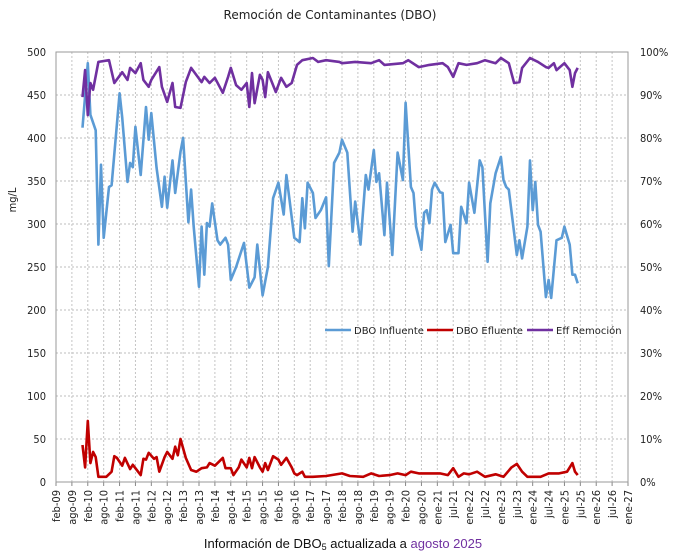 The width and height of the screenshot is (686, 555). I want to click on y-axis-label: mg/L, so click(12, 199).